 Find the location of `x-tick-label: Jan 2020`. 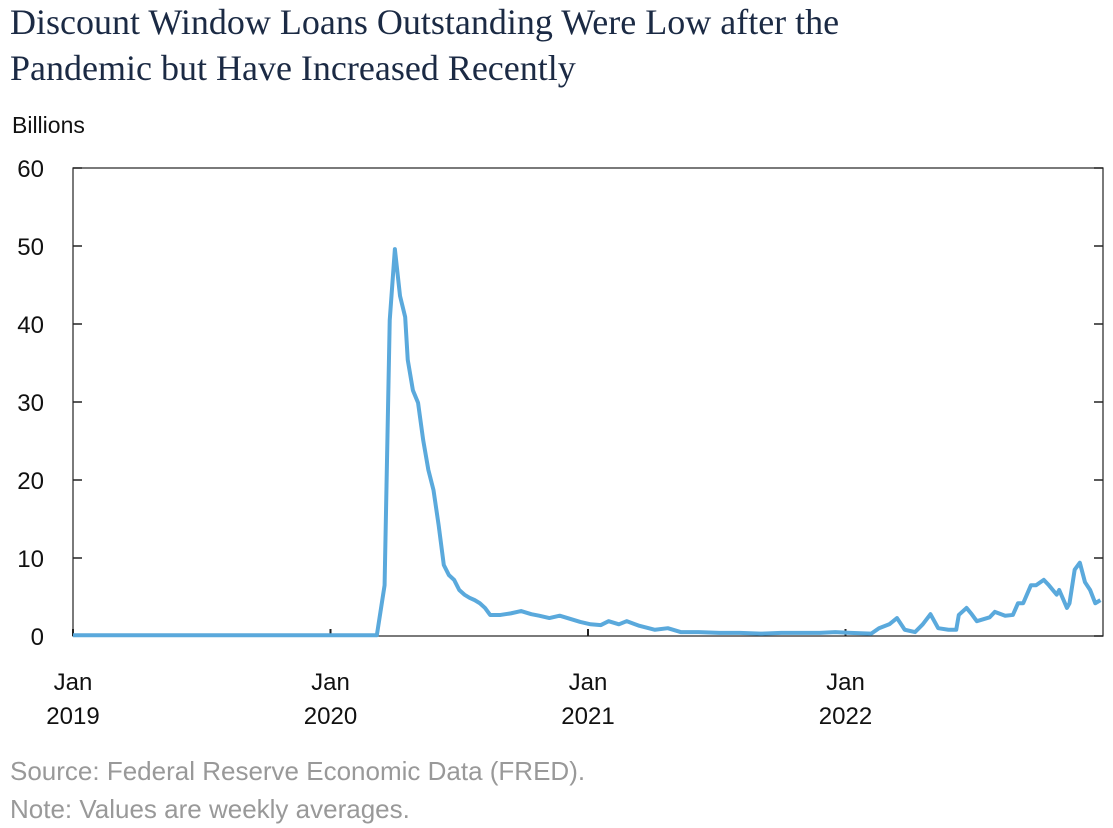

x-tick-label: Jan 2020 is located at coordinates (330, 699).